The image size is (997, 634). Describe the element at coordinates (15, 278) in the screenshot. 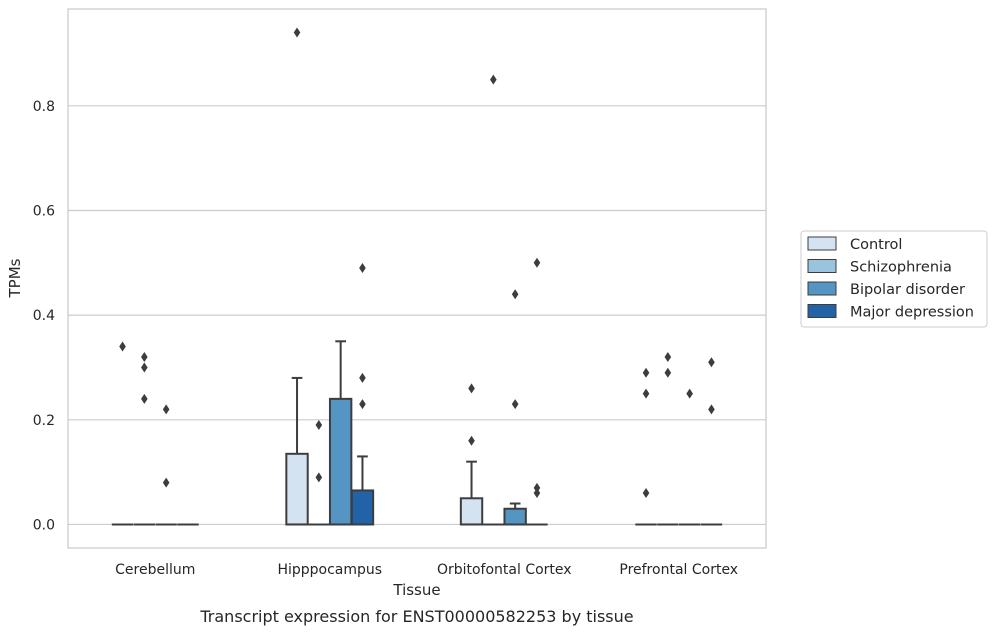

I see `y-axis-title: TPMs` at that location.